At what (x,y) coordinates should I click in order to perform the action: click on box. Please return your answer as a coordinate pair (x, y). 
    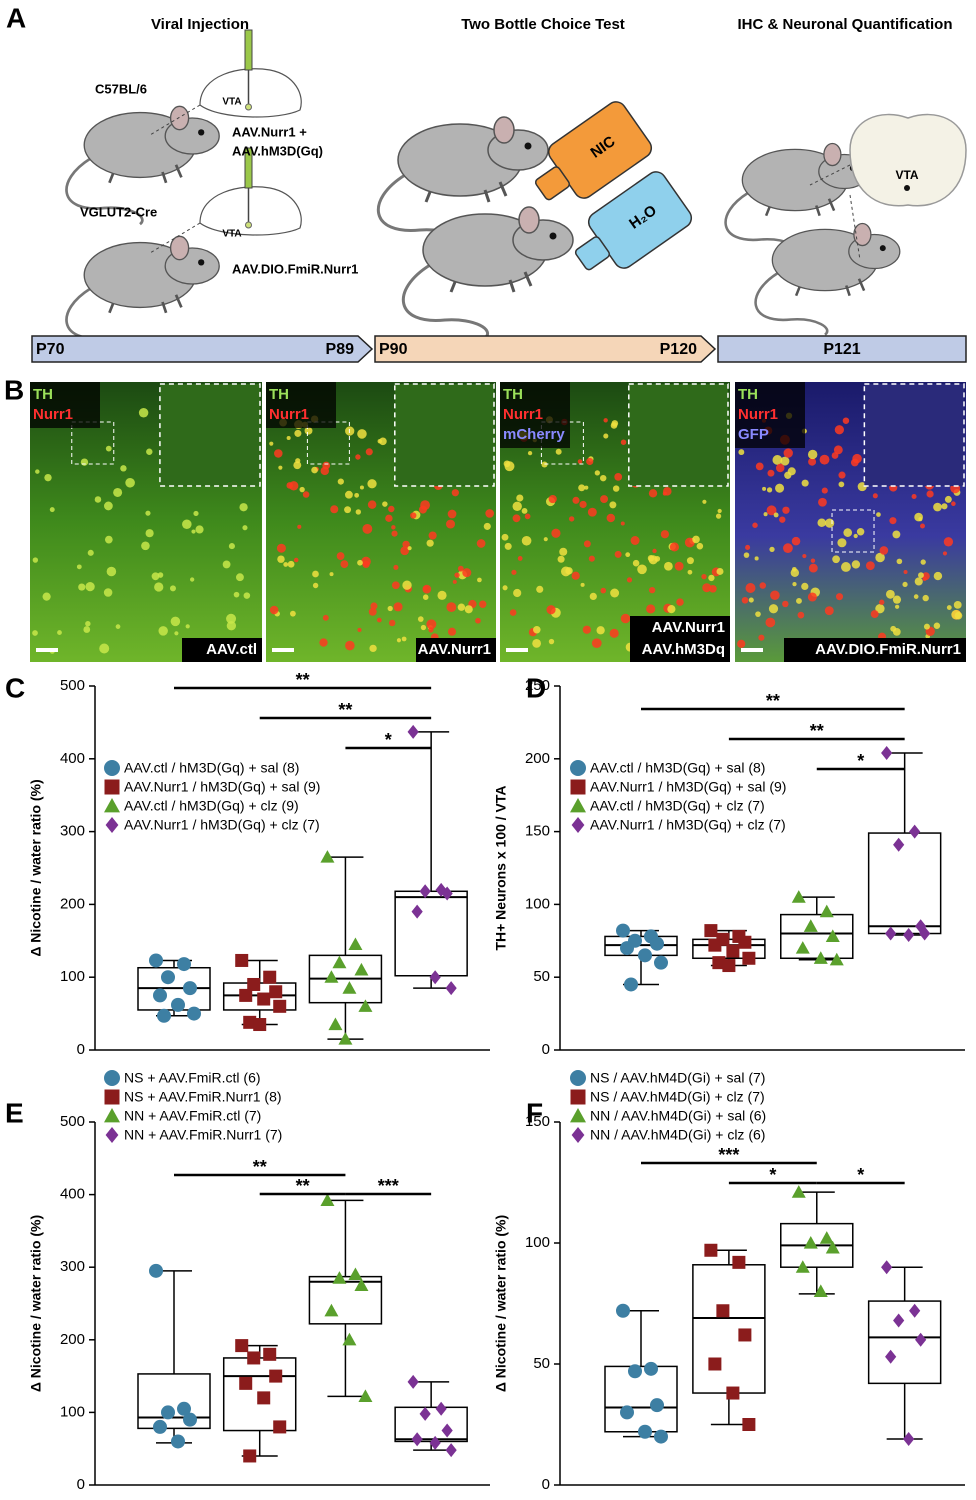
    Looking at the image, I should click on (817, 936).